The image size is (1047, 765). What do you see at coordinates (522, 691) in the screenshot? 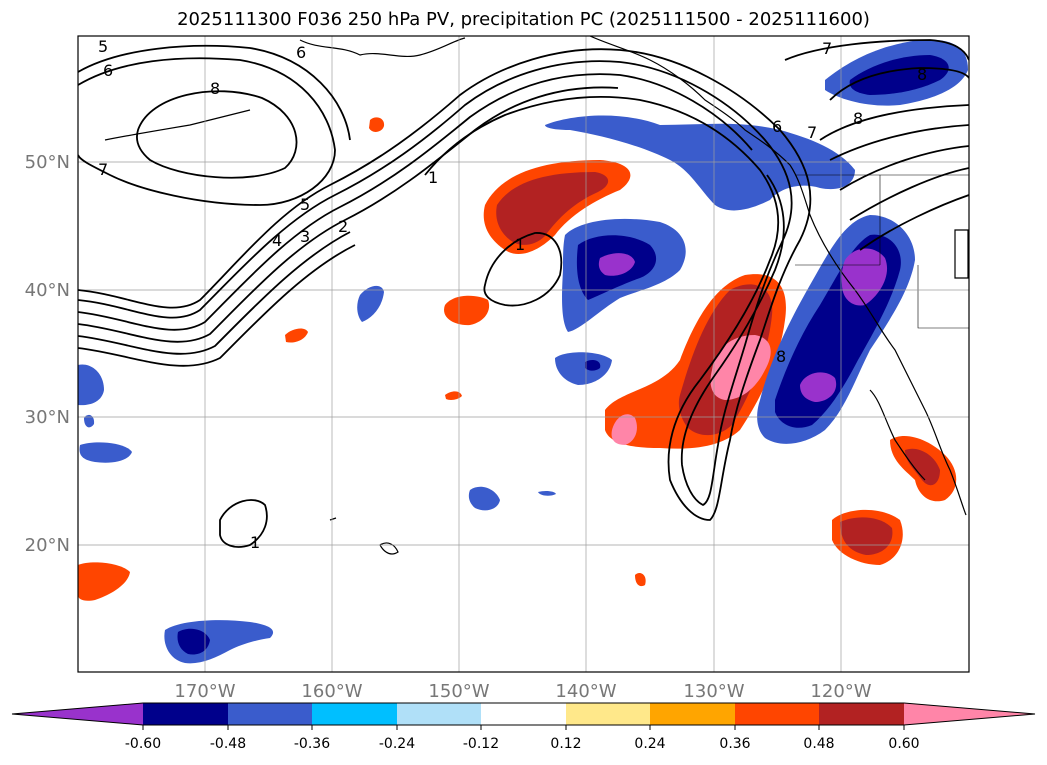
I see `longitude-labels: 170°W 160°W 150°W 140°W 130°W 120°W` at bounding box center [522, 691].